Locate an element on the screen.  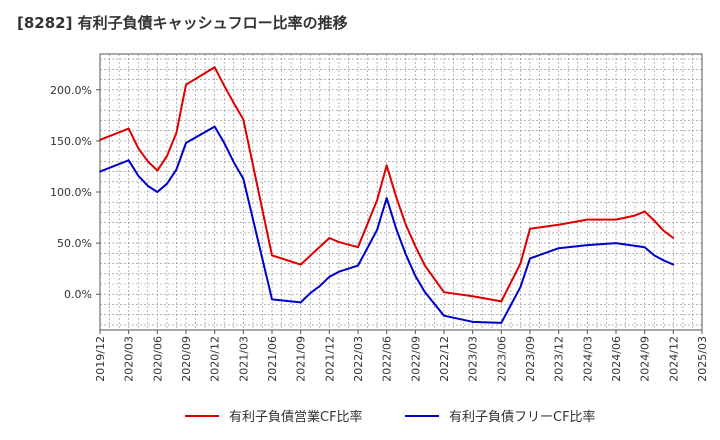
y-tick-label: 0.0% is located at coordinates (78, 294).